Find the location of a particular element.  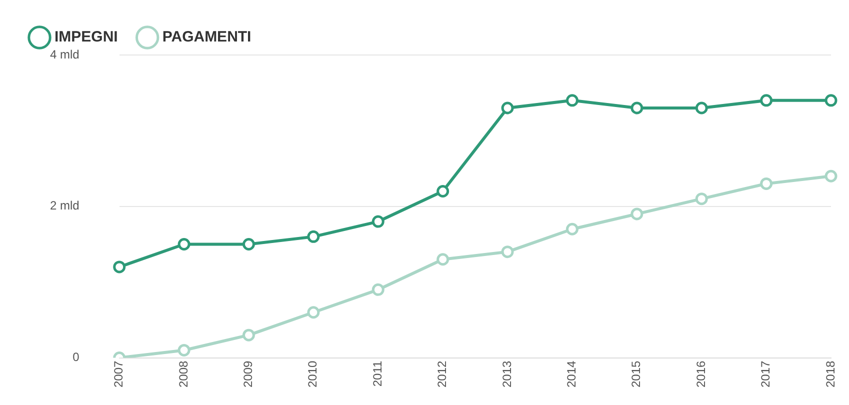

y-tick-label: 0 is located at coordinates (76, 357).